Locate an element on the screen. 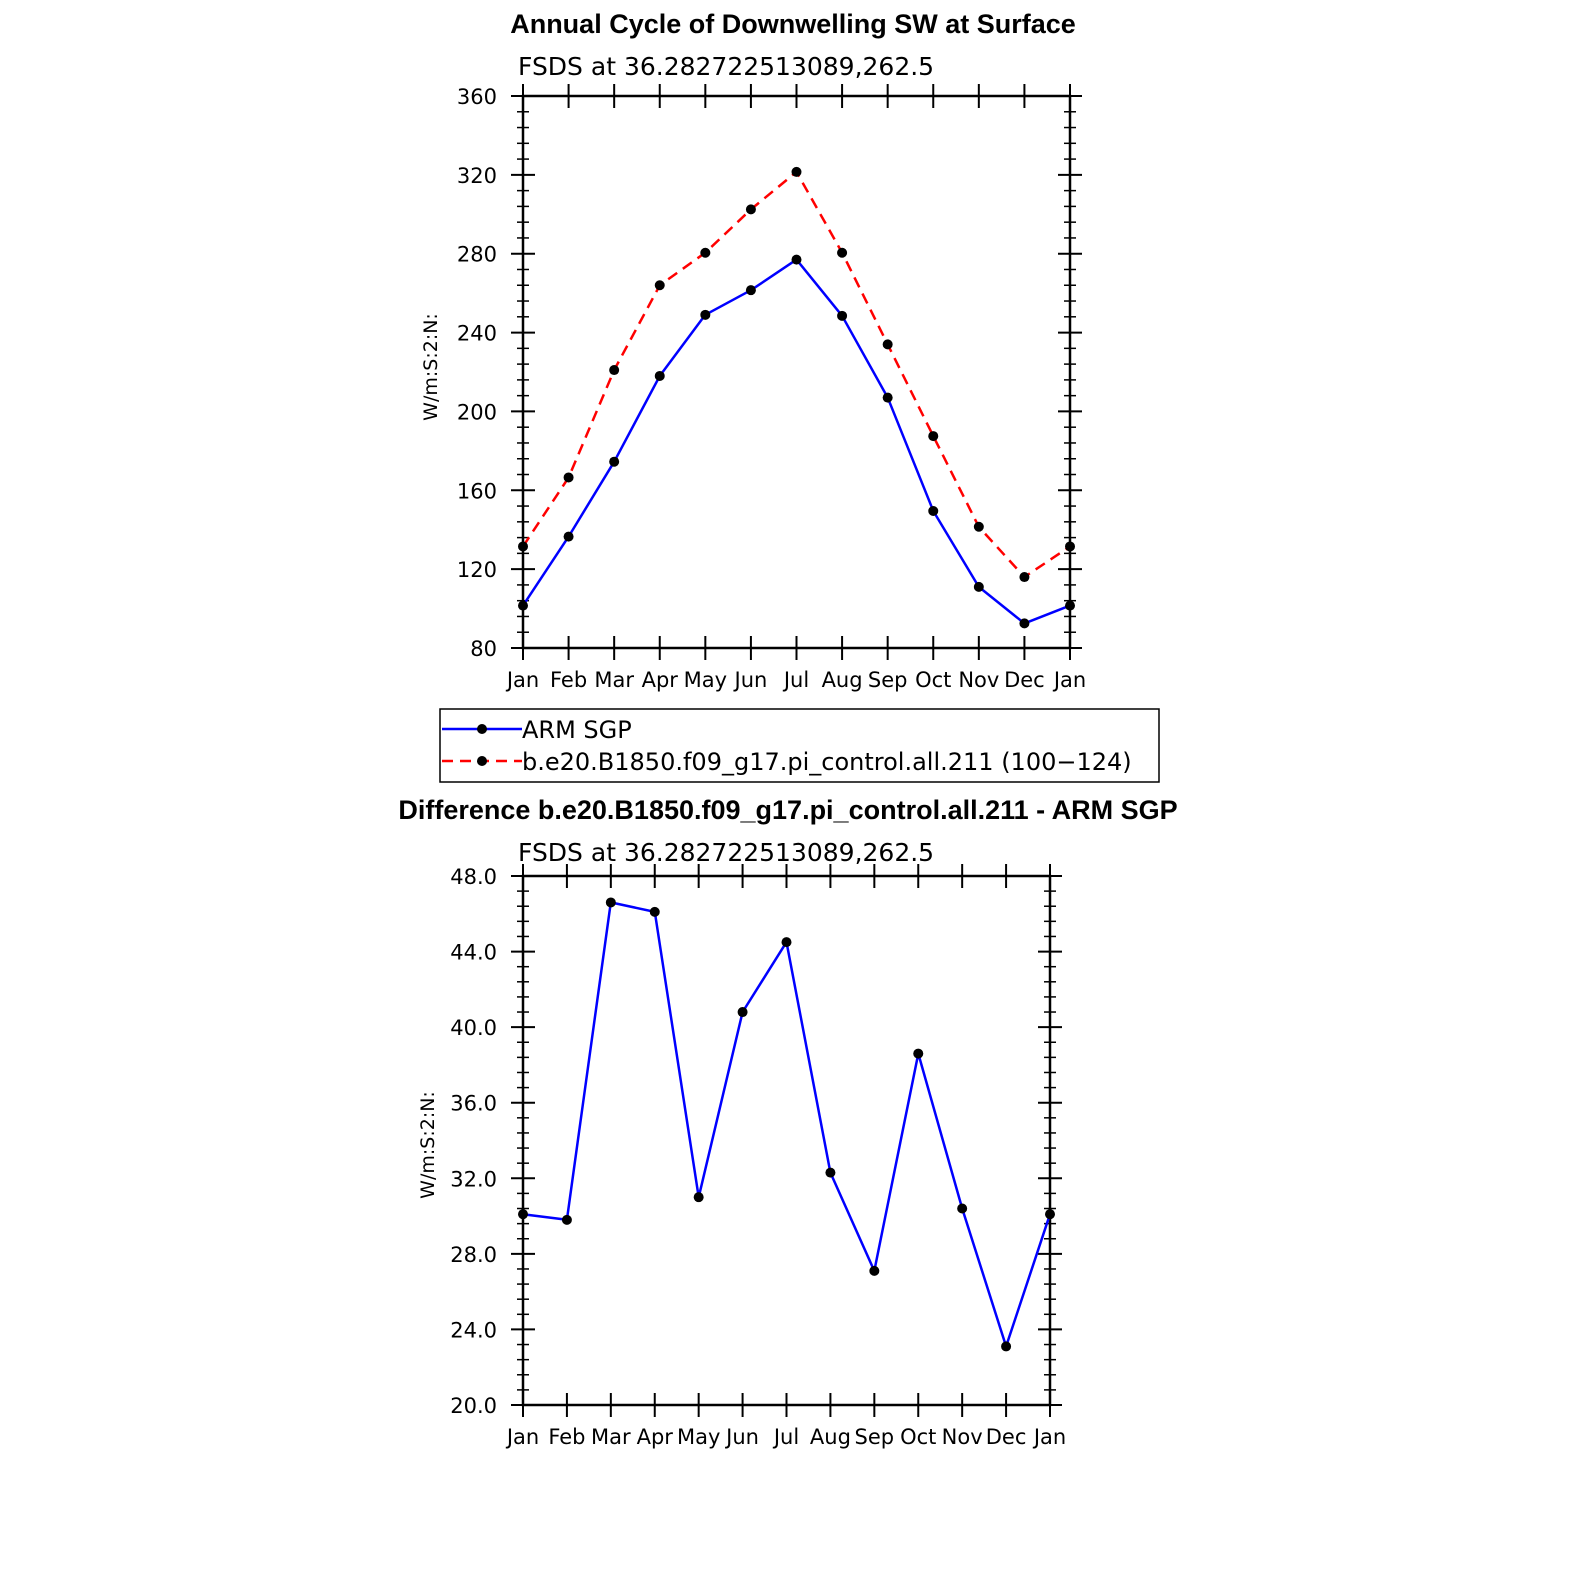  chart-2-y-tick-label: 48.0 is located at coordinates (473, 877).